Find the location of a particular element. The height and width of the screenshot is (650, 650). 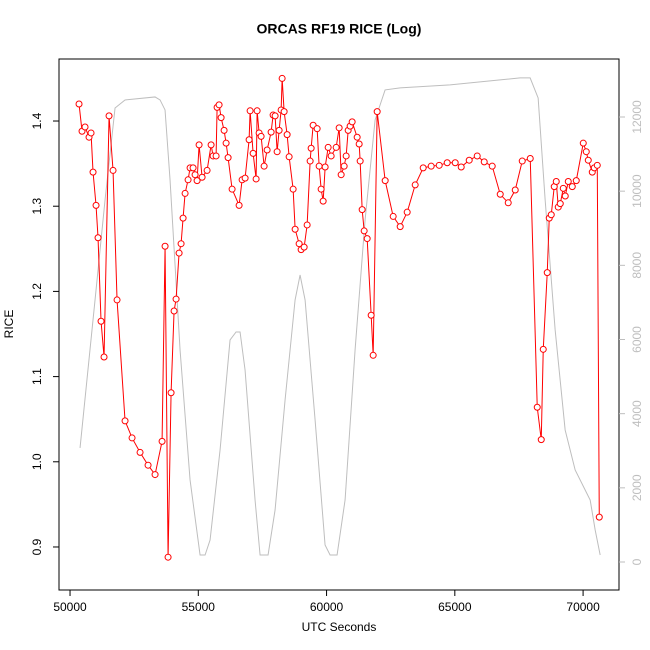

y2-tick-label: 0 is located at coordinates (637, 561).